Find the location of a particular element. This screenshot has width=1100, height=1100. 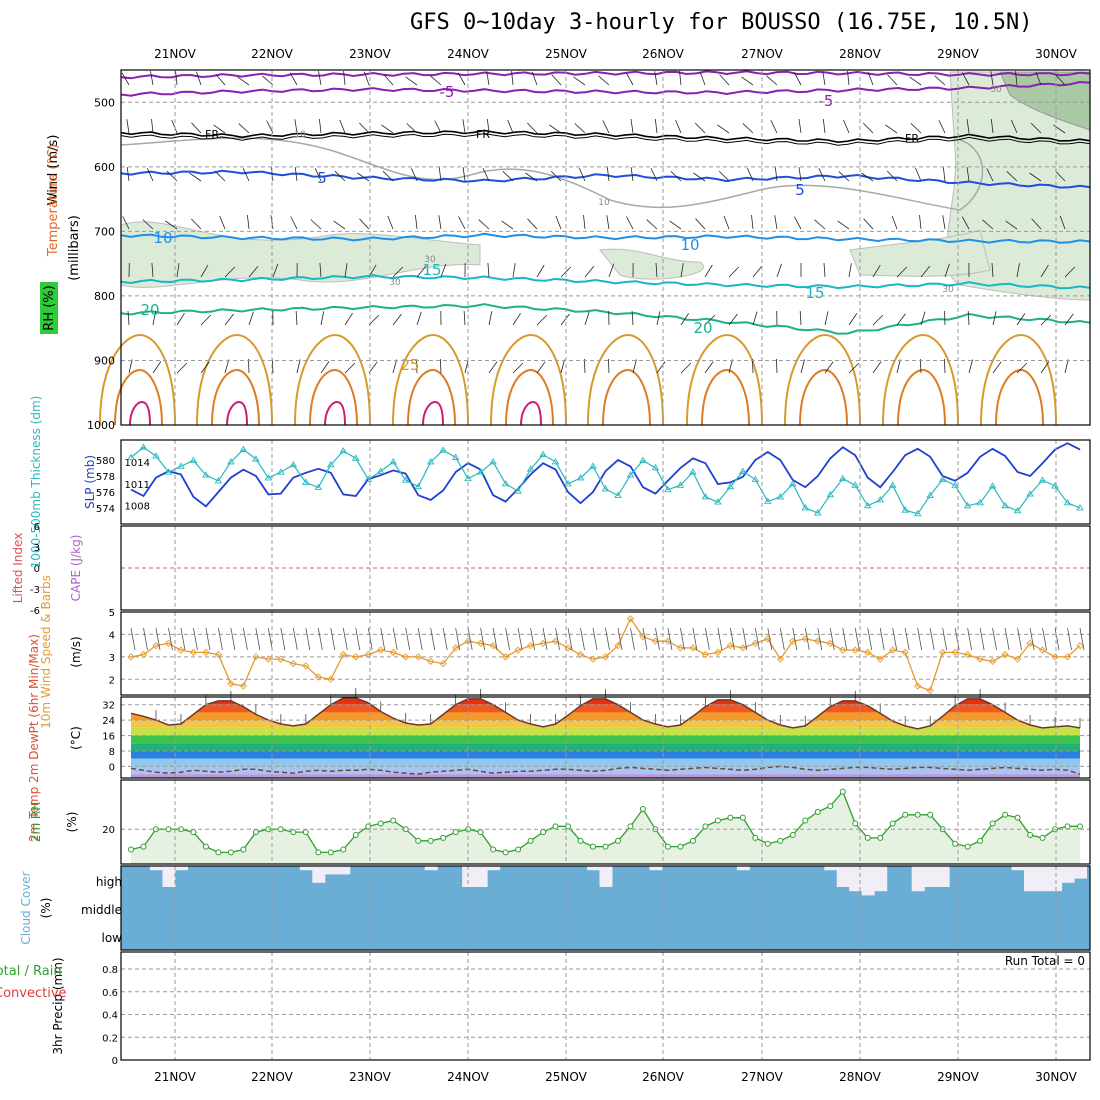

isotherm-line is located at coordinates (605, 179).